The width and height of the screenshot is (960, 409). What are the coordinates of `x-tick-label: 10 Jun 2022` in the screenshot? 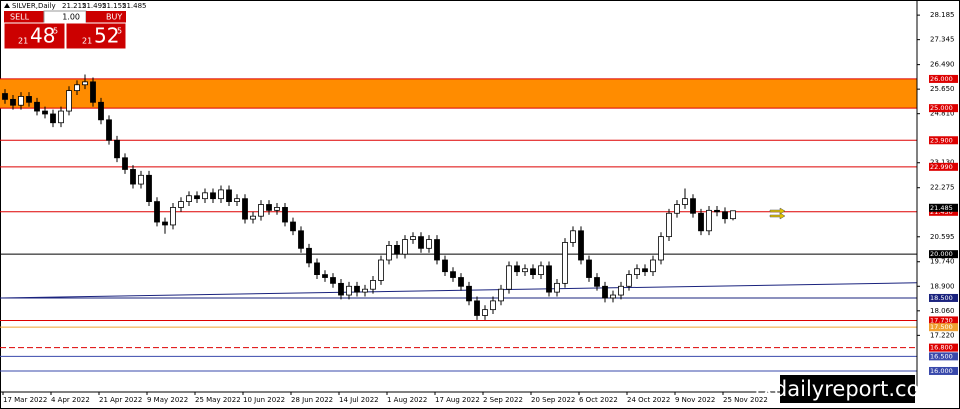 It's located at (264, 400).